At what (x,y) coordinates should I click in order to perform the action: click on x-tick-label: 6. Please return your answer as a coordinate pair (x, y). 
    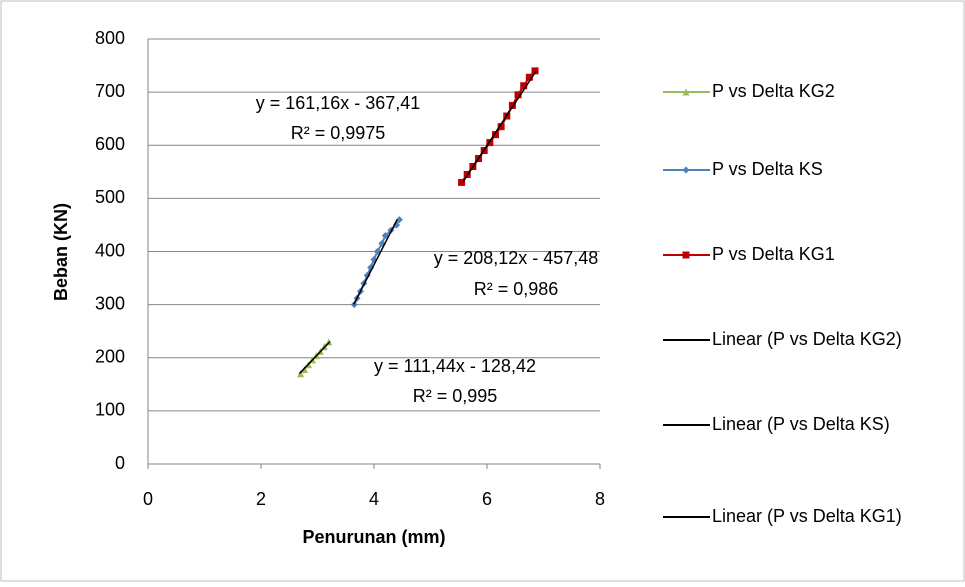
    Looking at the image, I should click on (487, 499).